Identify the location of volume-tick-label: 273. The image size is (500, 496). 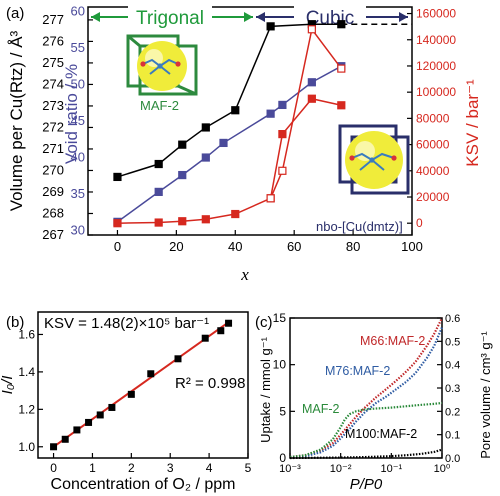
(53, 105).